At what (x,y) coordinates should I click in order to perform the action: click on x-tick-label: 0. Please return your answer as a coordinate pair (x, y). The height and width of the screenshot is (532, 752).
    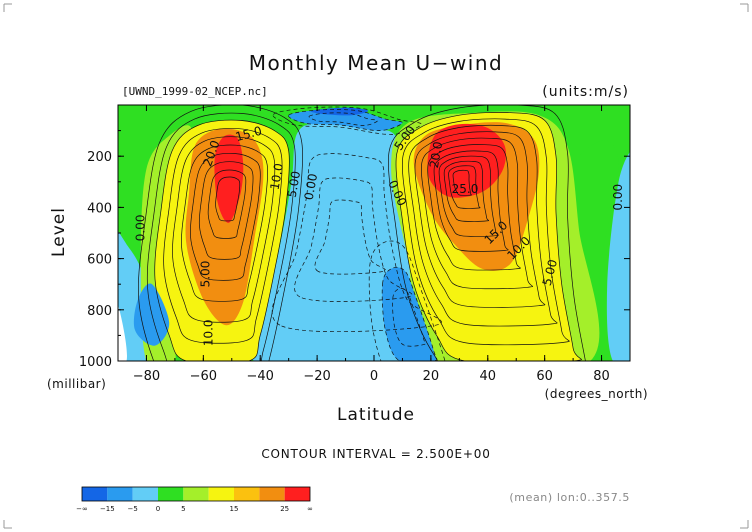
    Looking at the image, I should click on (374, 376).